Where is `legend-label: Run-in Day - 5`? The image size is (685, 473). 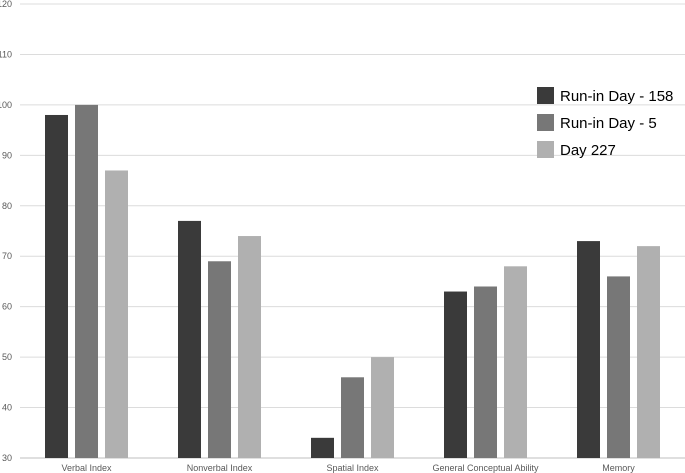
legend-label: Run-in Day - 5 is located at coordinates (608, 123).